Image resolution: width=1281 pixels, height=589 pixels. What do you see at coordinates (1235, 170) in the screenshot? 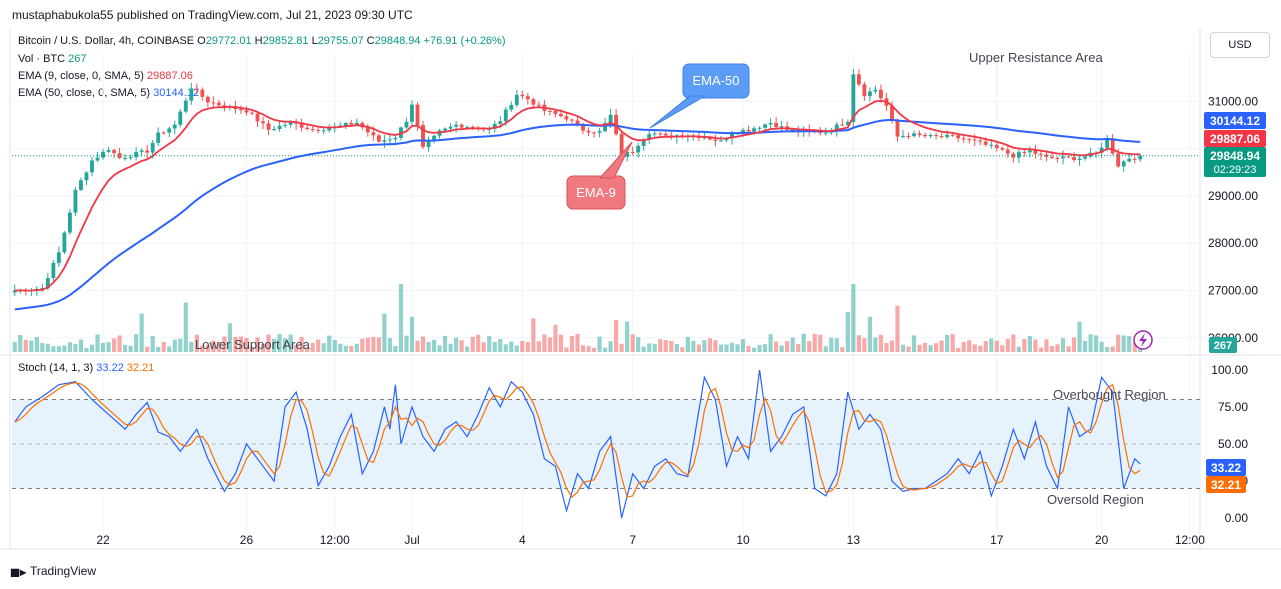
I see `badge-countdown-text: 02:29:23` at bounding box center [1235, 170].